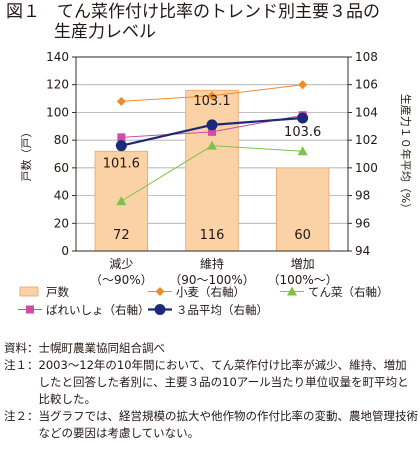 This screenshot has width=420, height=453. I want to click on left-axis-tick-label: 140, so click(57, 57).